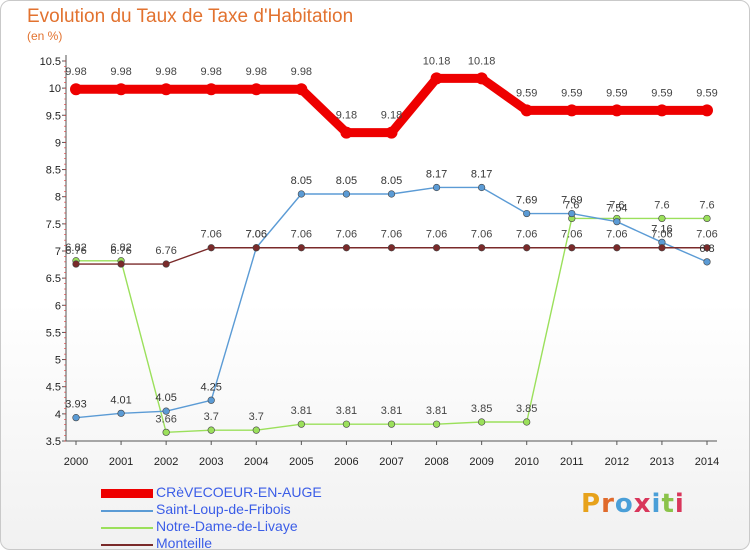 The image size is (750, 550). What do you see at coordinates (58, 143) in the screenshot?
I see `y-tick-label: 9` at bounding box center [58, 143].